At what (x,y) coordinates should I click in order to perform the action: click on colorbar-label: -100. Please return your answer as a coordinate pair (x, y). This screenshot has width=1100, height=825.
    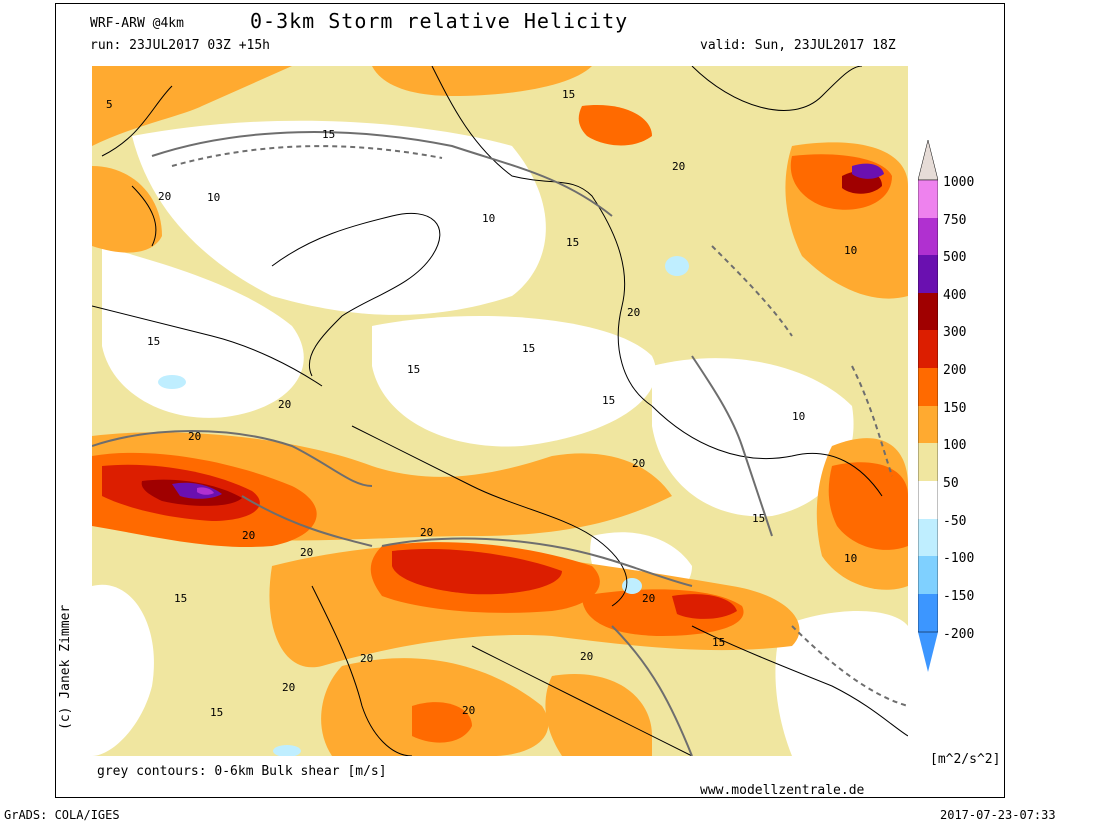
    Looking at the image, I should click on (959, 558).